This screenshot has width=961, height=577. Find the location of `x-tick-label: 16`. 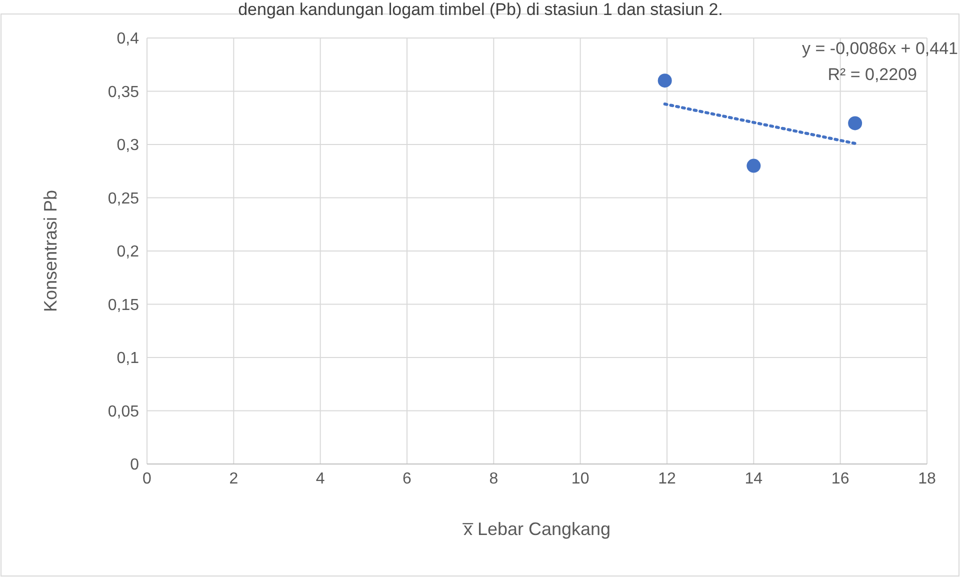

x-tick-label: 16 is located at coordinates (840, 479).